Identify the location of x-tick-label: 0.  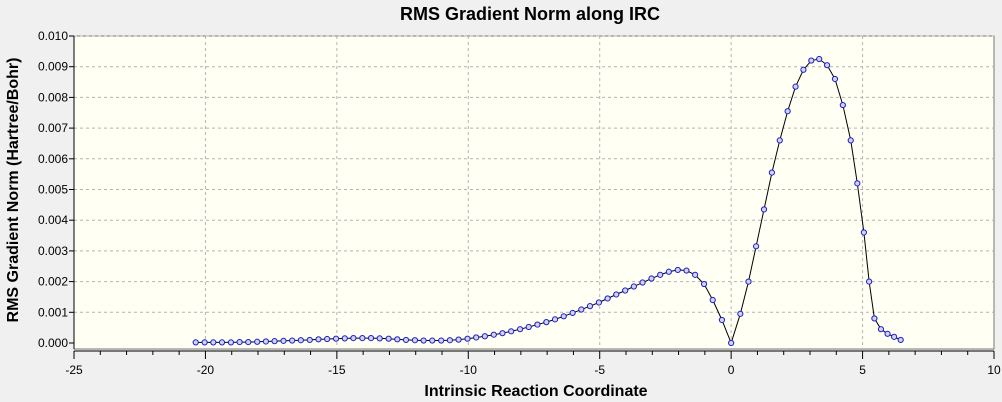
(731, 370).